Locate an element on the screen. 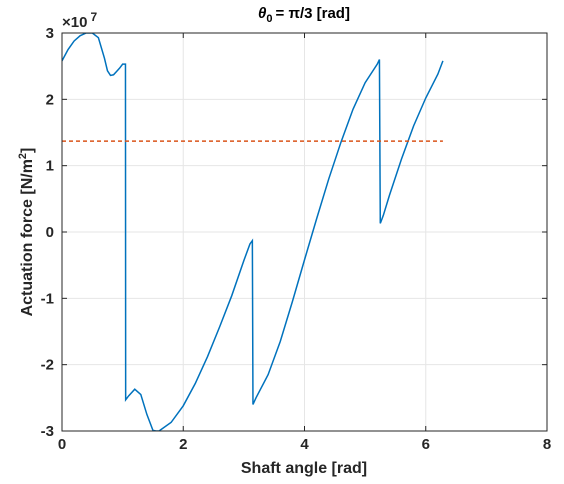 The height and width of the screenshot is (484, 564). x-tick-label: 6 is located at coordinates (426, 444).